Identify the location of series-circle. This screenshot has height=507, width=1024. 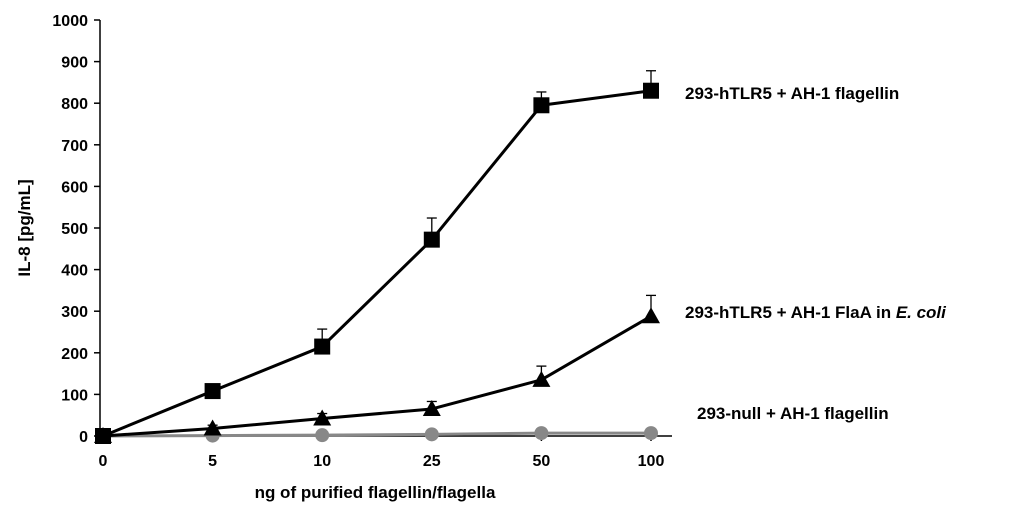
(377, 434).